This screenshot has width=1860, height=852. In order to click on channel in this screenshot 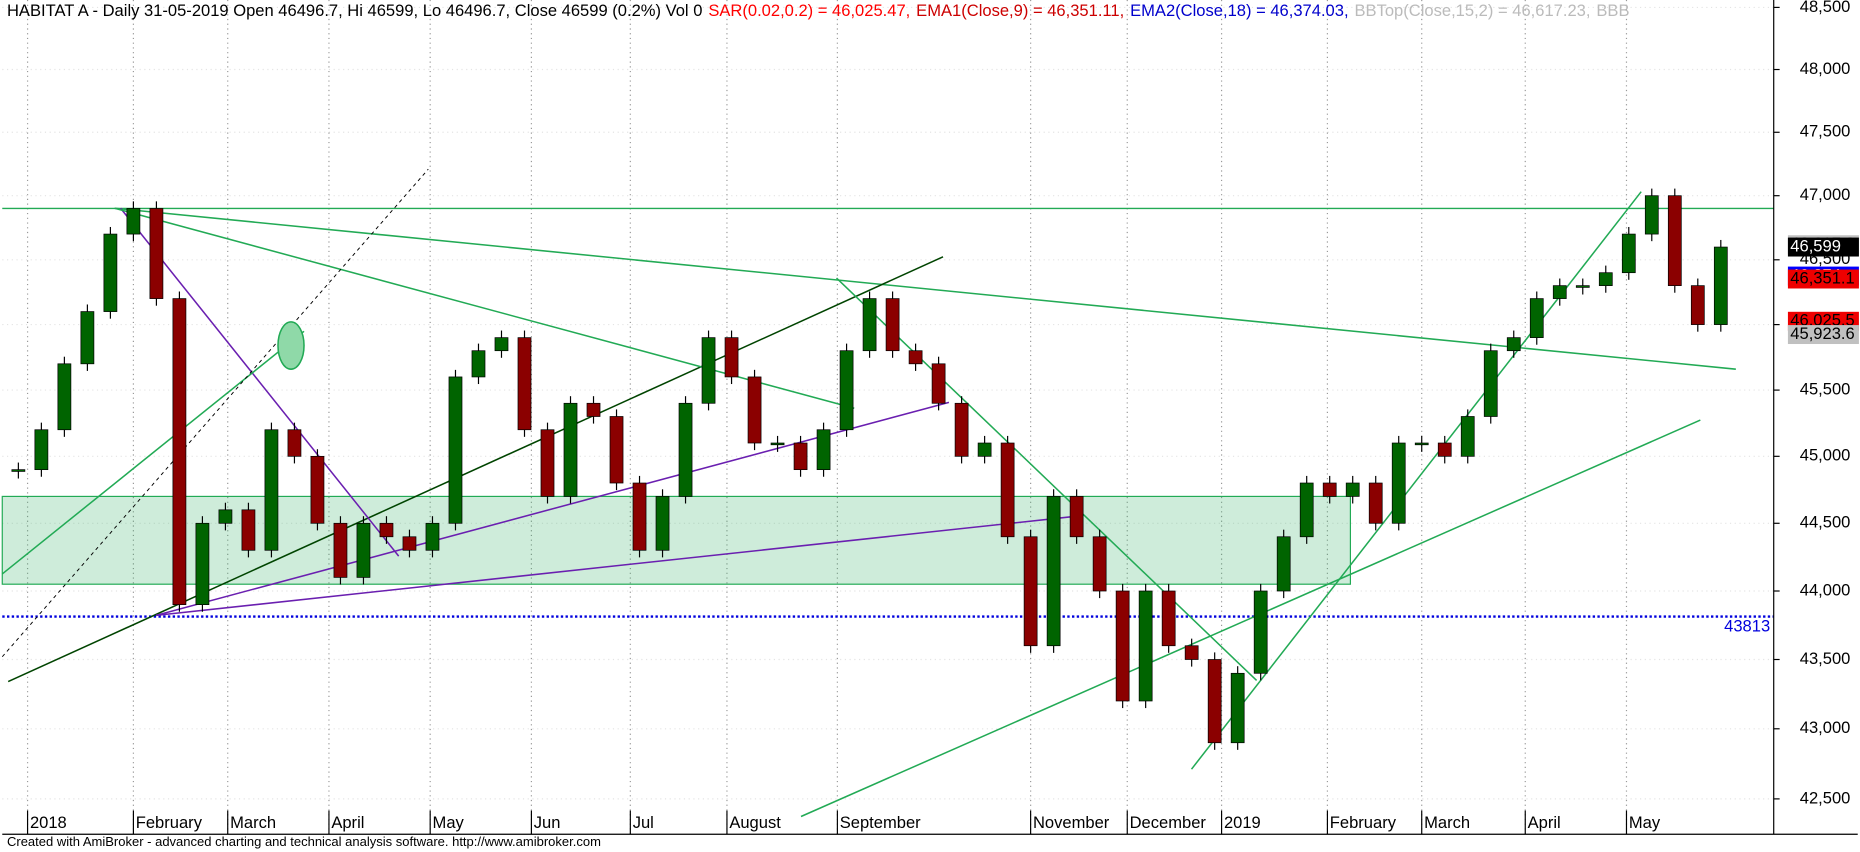, I will do `click(215, 413)`.